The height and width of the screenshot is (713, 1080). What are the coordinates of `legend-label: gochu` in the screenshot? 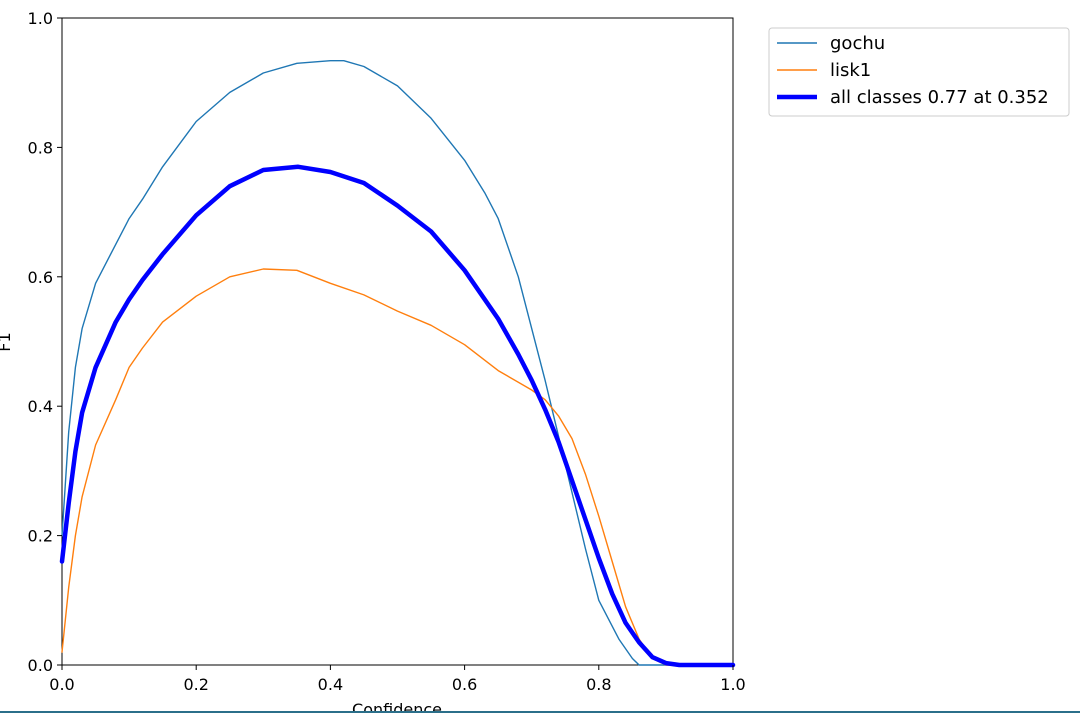 It's located at (857, 43).